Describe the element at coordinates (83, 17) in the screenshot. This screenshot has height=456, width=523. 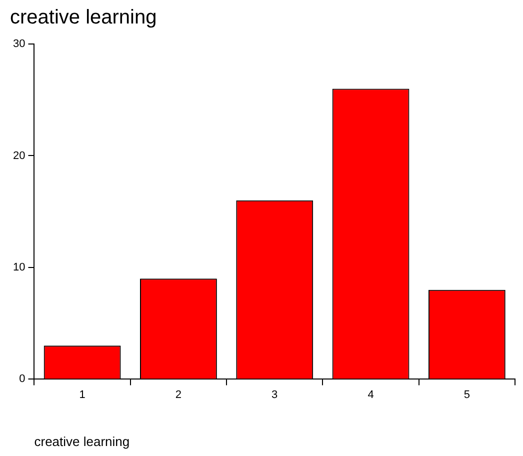
I see `chart-title: creative learning` at that location.